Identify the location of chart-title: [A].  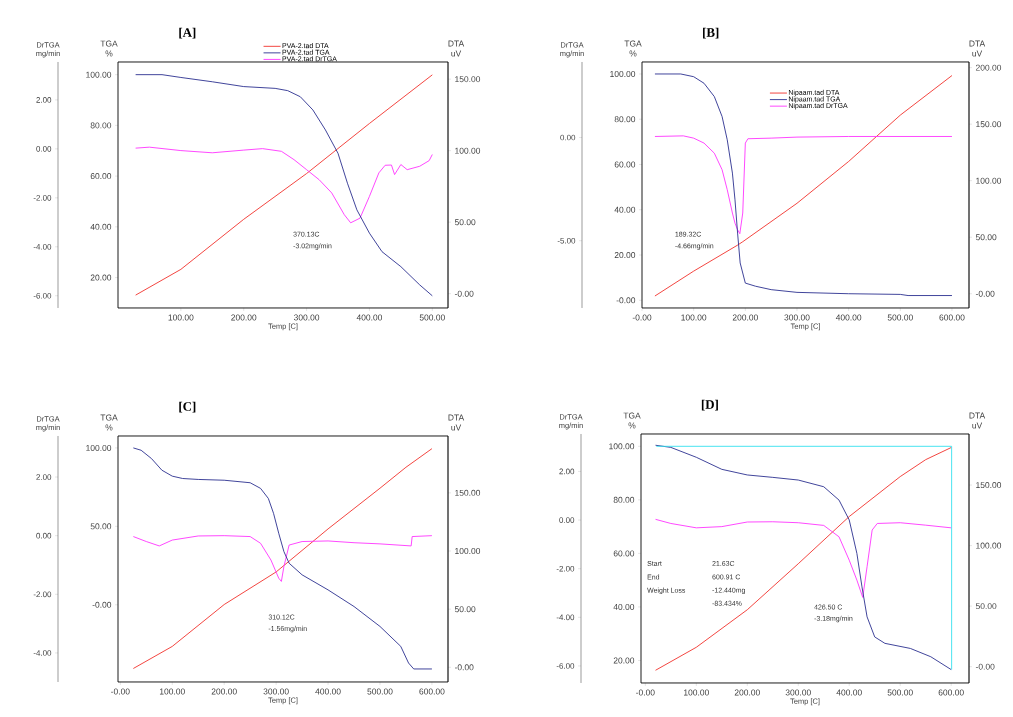
(187, 33).